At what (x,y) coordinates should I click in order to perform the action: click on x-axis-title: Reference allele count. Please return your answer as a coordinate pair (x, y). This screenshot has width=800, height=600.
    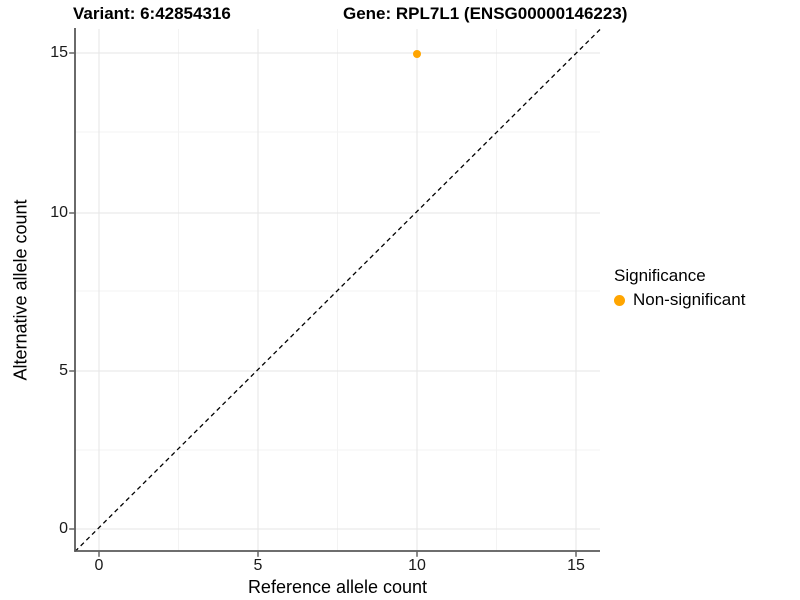
    Looking at the image, I should click on (337, 587).